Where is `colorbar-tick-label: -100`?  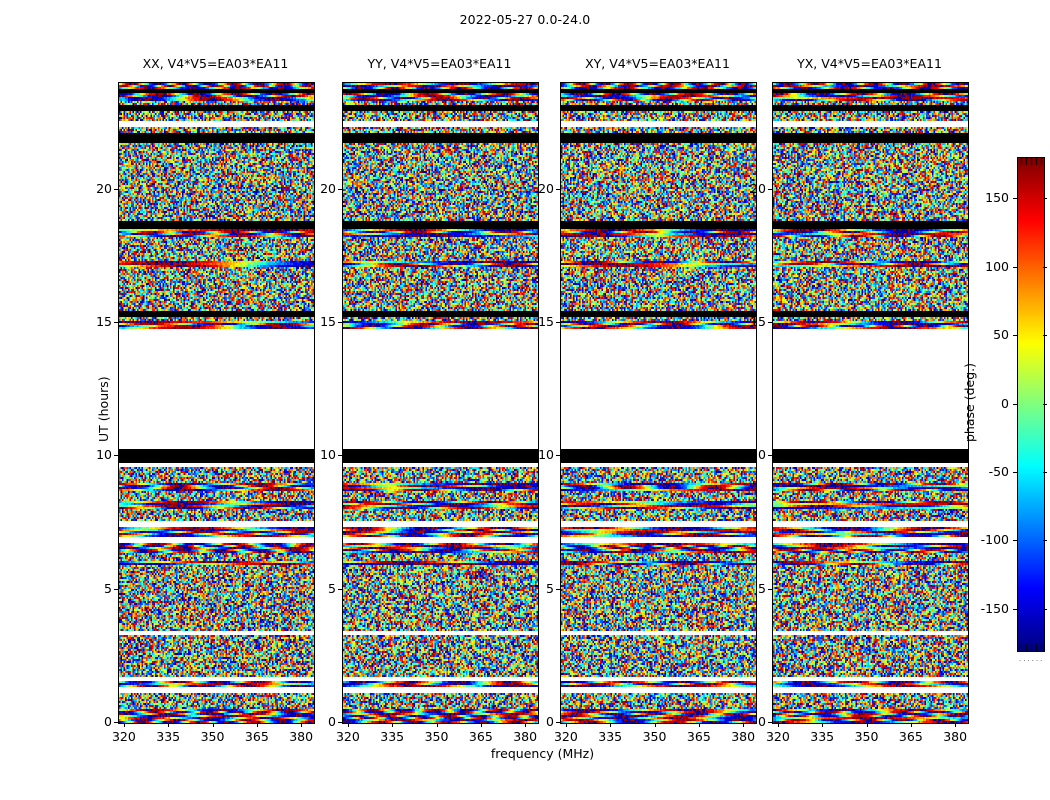 colorbar-tick-label: -100 is located at coordinates (994, 540).